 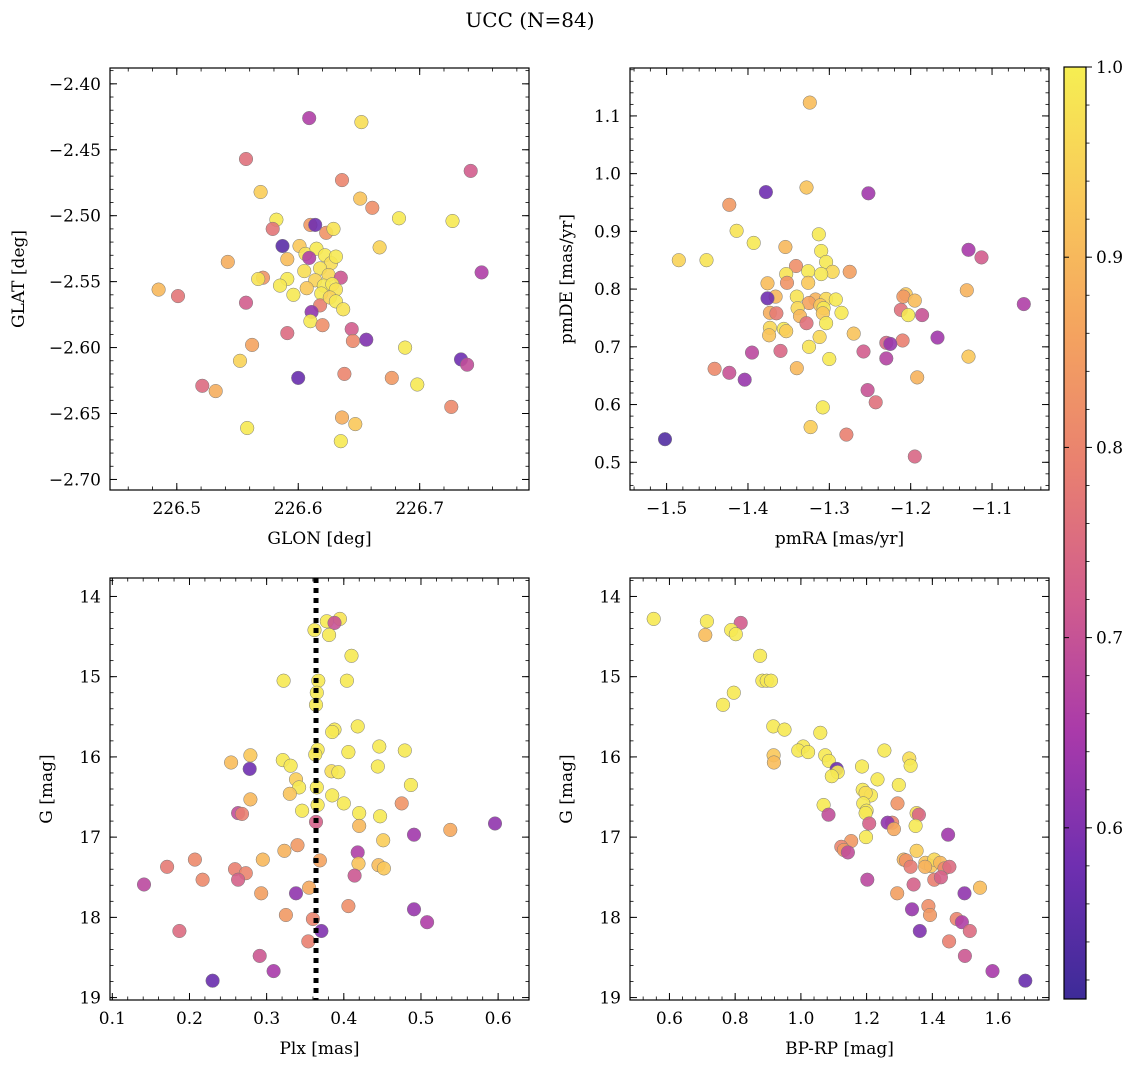 I want to click on y-tick-label: −2.55, so click(x=75, y=283).